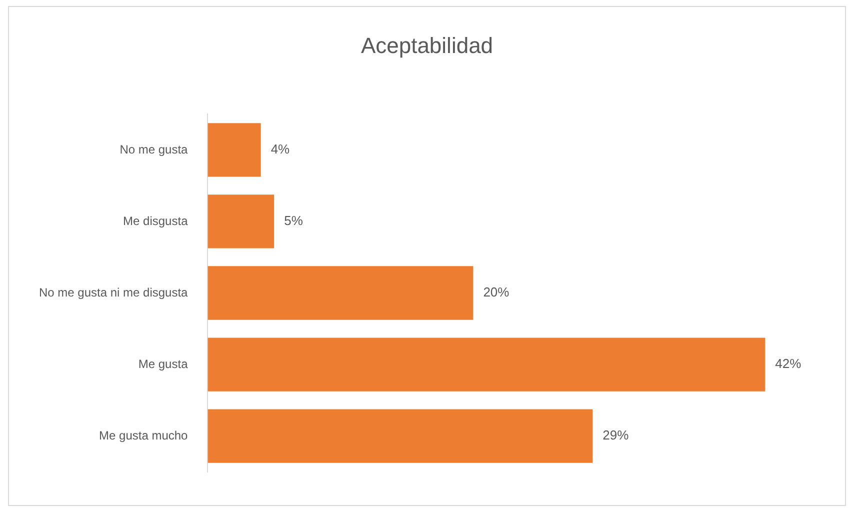 This screenshot has width=855, height=516. What do you see at coordinates (113, 292) in the screenshot?
I see `y-tick-label: No me gusta ni me disgusta` at bounding box center [113, 292].